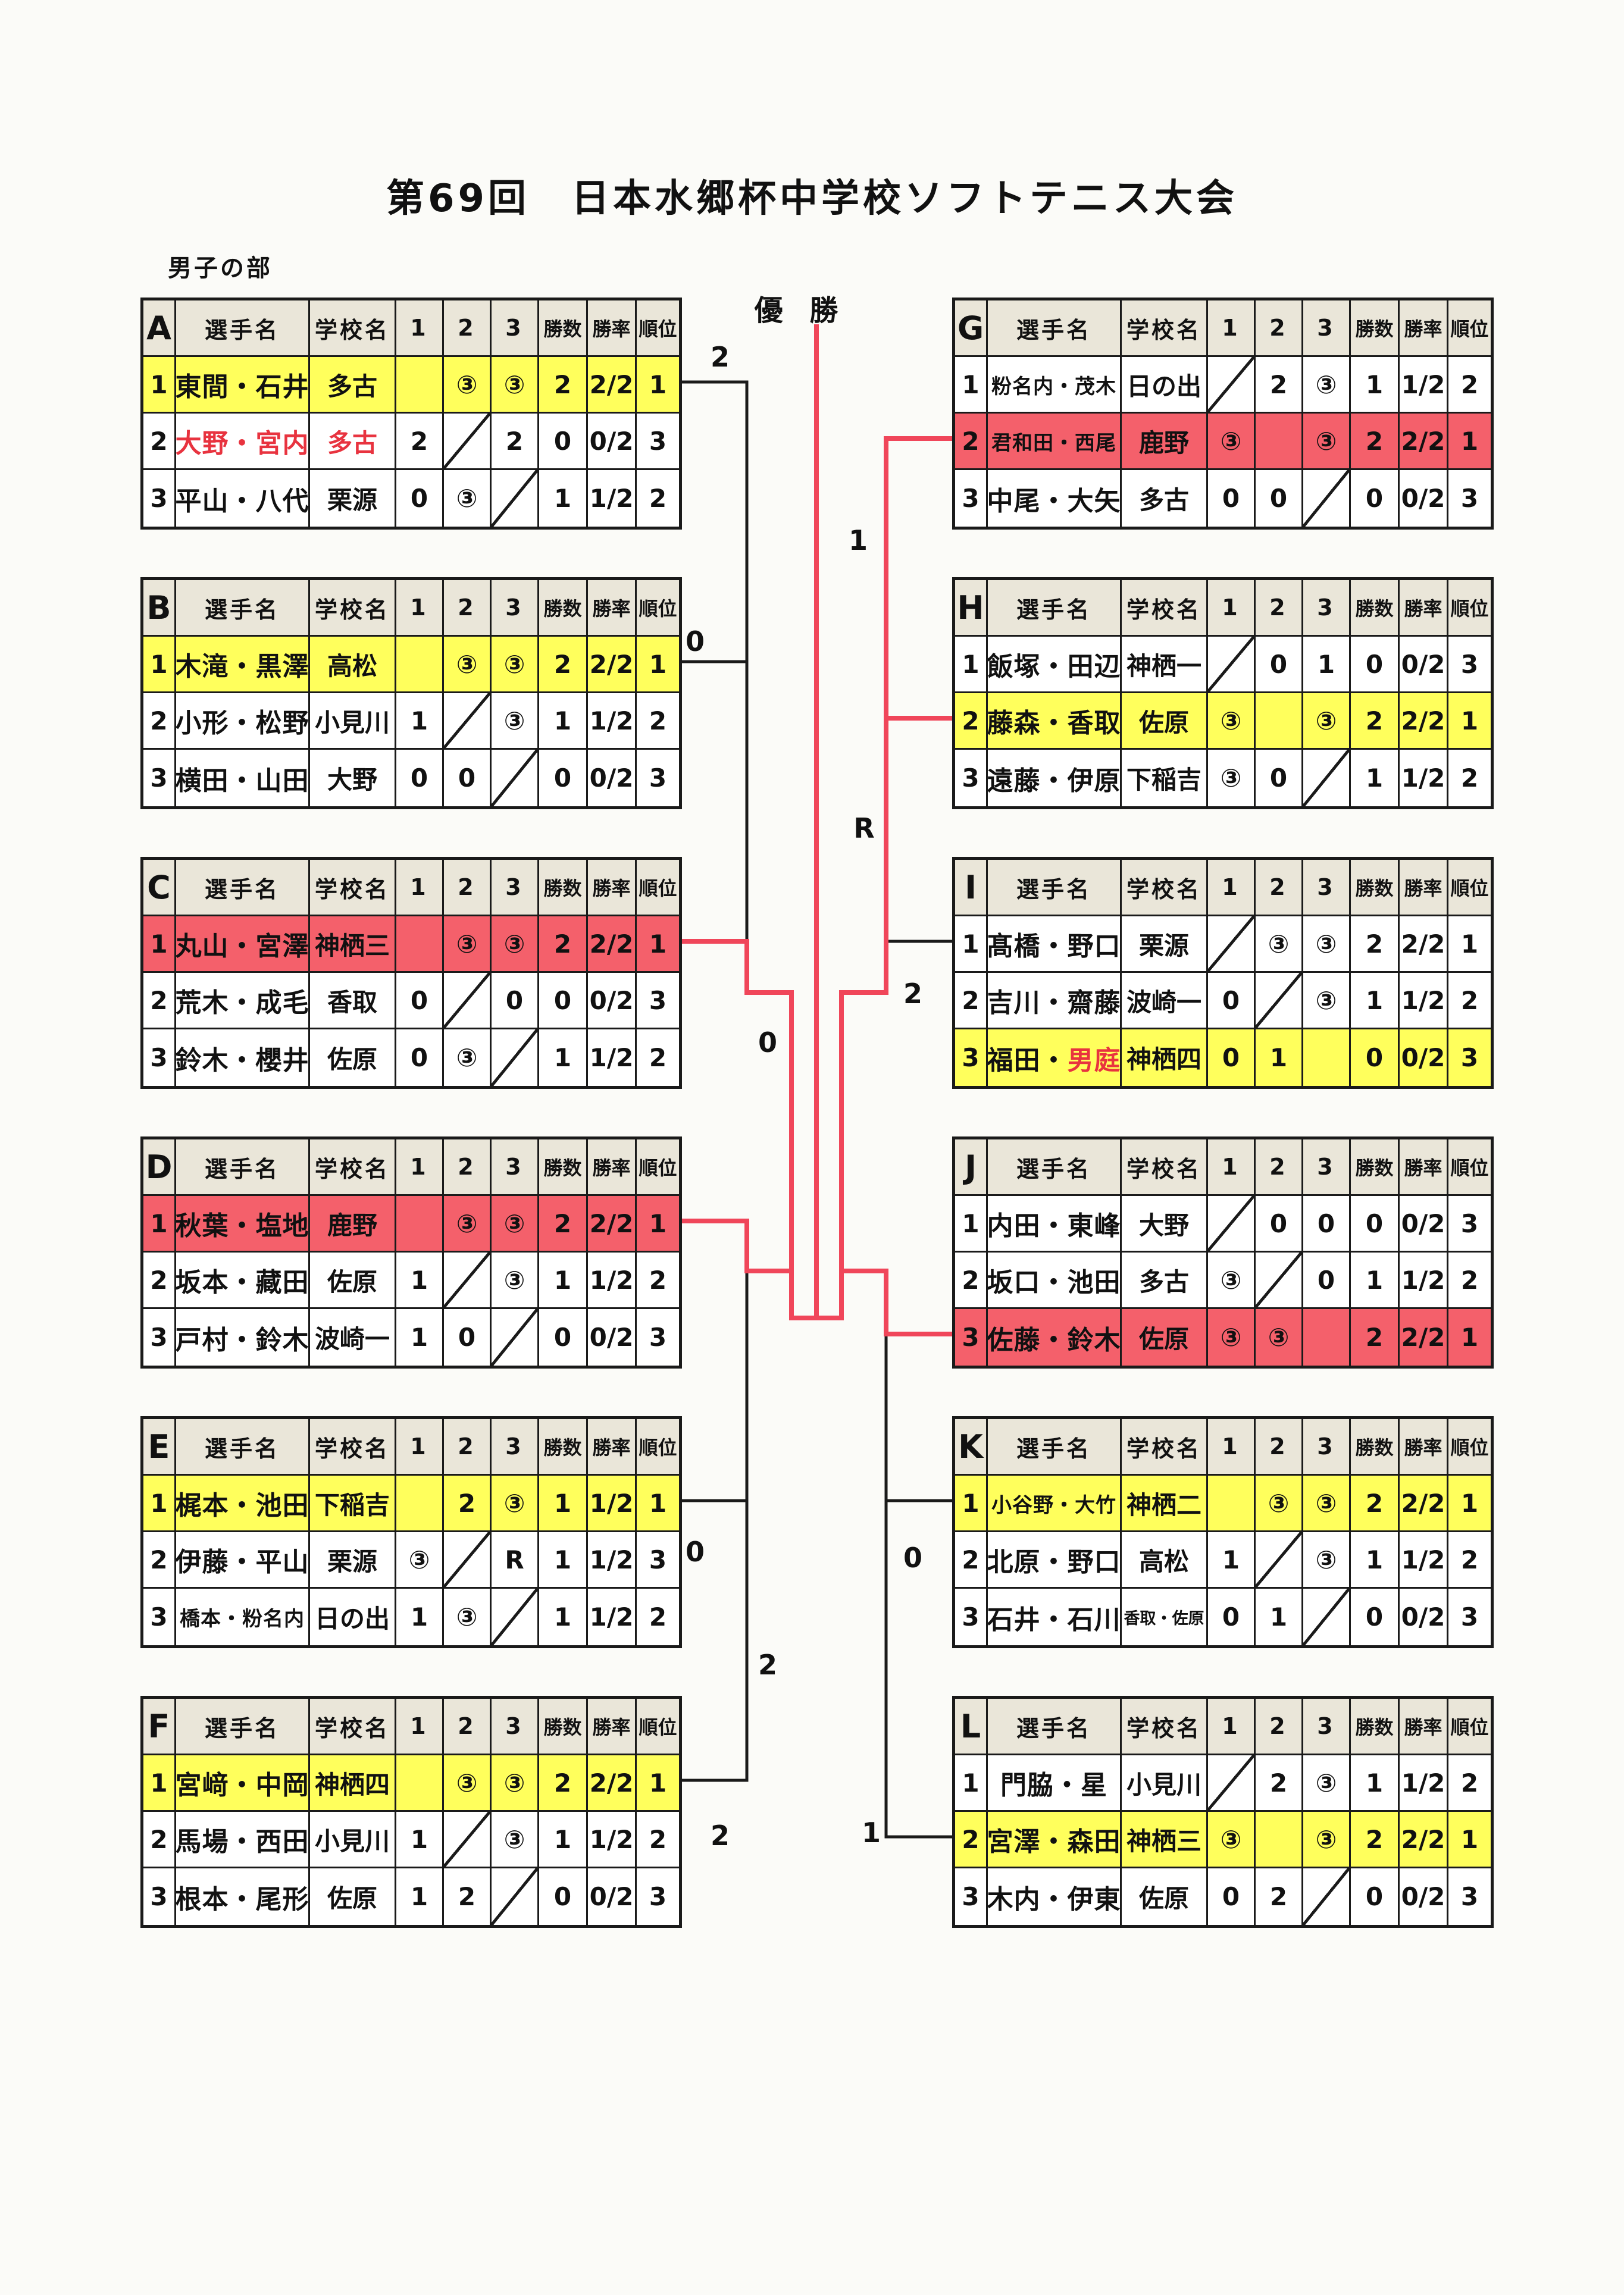 The width and height of the screenshot is (1624, 2295). Describe the element at coordinates (1424, 778) in the screenshot. I see `rate-value: 1/2` at that location.